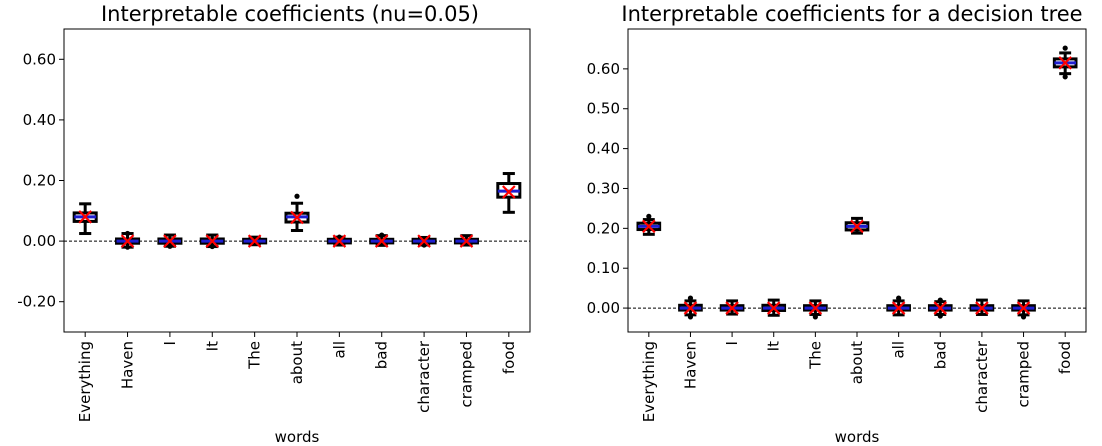 The height and width of the screenshot is (446, 1102). Describe the element at coordinates (603, 268) in the screenshot. I see `y-tick-label: 0.10` at that location.